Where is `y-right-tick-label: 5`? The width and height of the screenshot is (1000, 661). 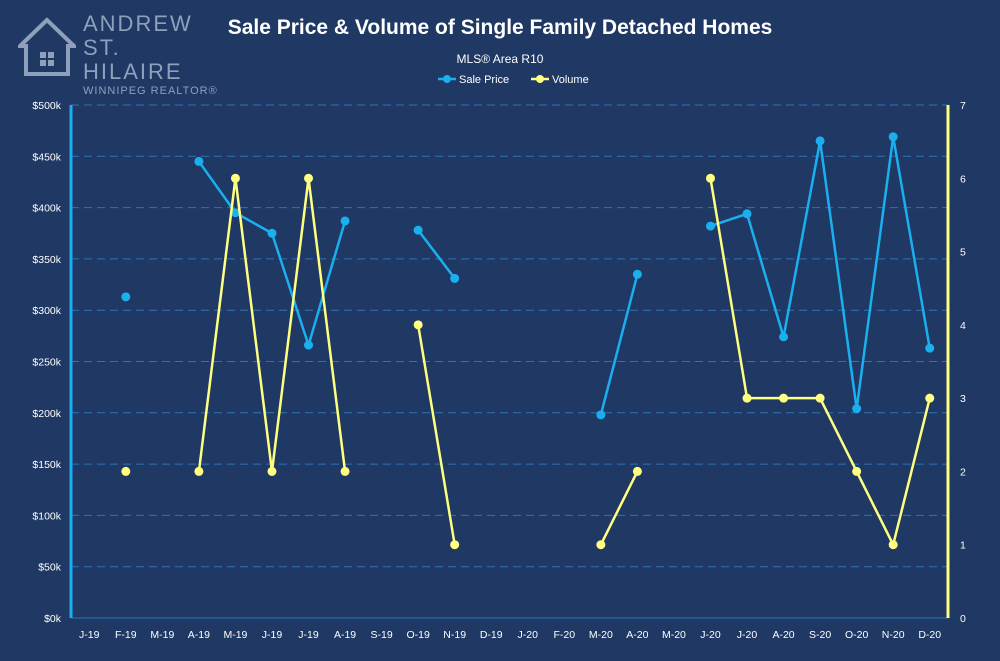 y-right-tick-label: 5 is located at coordinates (963, 253).